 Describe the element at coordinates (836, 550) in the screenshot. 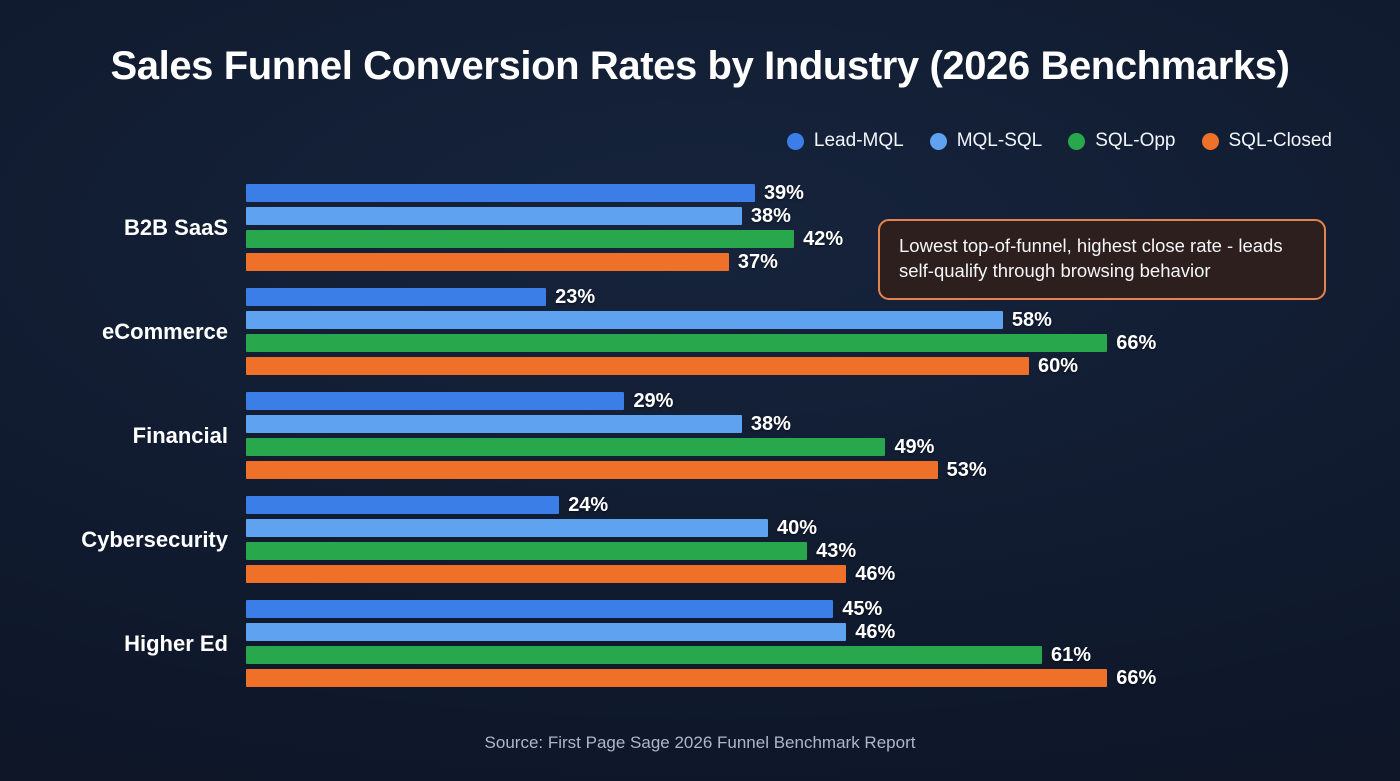

I see `bar-value-label: 43%` at that location.